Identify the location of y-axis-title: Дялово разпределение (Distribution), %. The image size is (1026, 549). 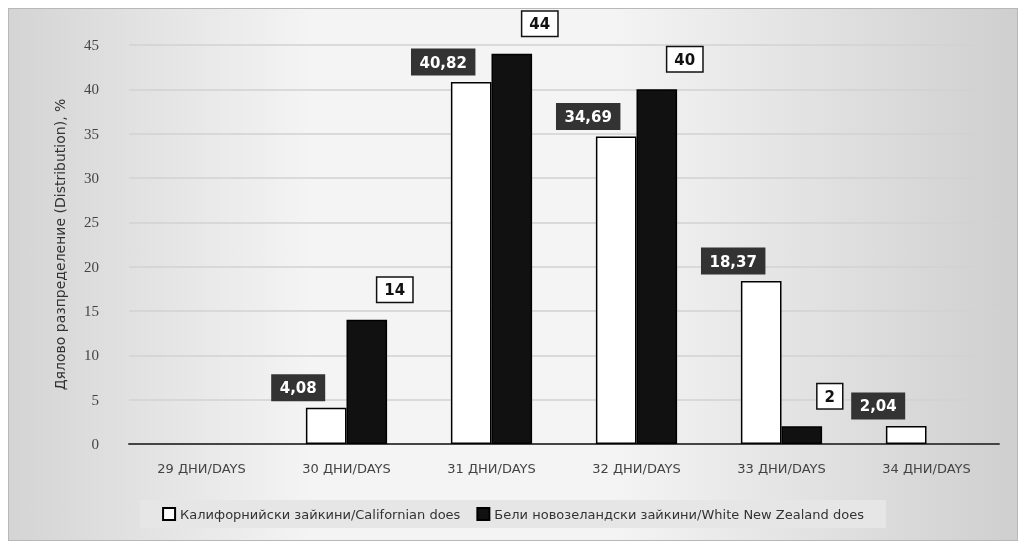
(60, 244).